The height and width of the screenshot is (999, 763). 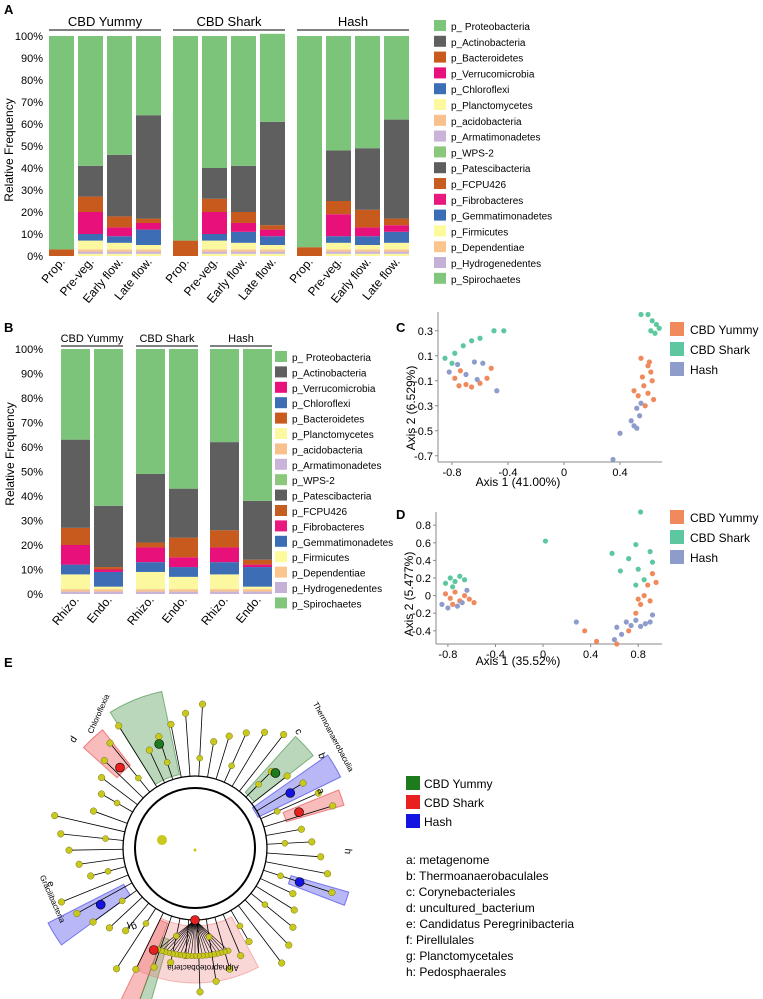 I want to click on y-tick-label: -0.5, so click(x=423, y=432).